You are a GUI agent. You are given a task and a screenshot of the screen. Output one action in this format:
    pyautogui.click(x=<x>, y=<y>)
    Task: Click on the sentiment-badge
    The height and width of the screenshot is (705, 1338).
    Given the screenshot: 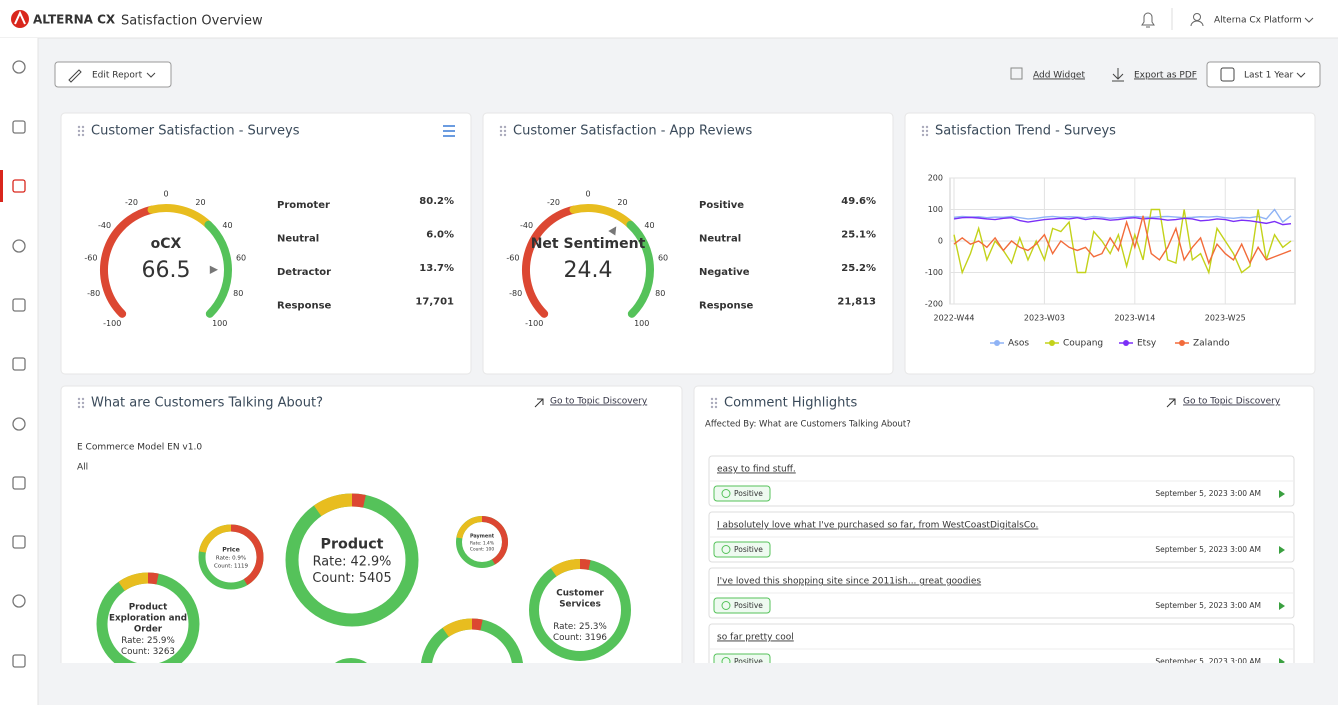 What is the action you would take?
    pyautogui.click(x=742, y=658)
    